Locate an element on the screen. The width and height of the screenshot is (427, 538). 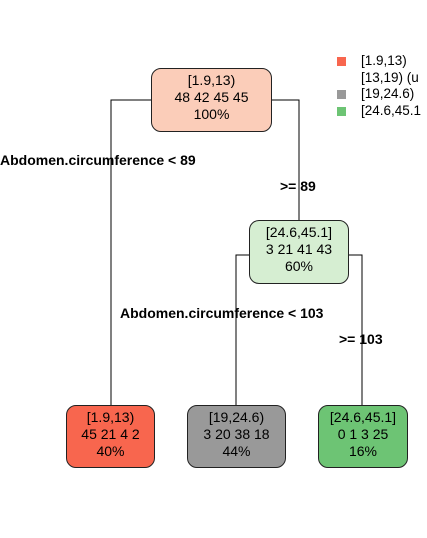
tree-node-root: [1.9,13) 48 42 45 45 100% is located at coordinates (211, 100).